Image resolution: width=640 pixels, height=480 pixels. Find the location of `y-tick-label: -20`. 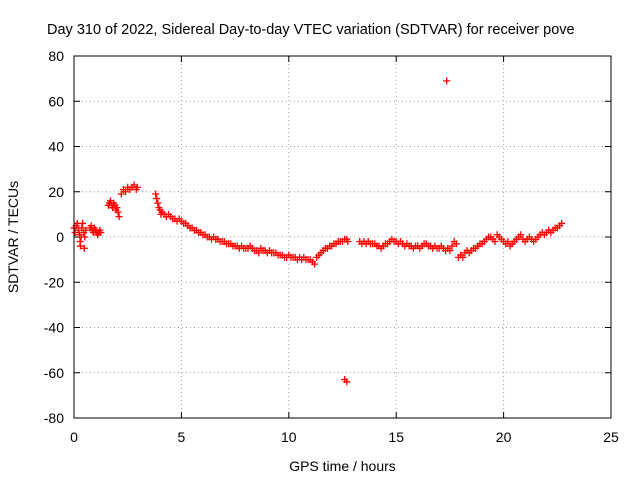

y-tick-label: -20 is located at coordinates (54, 282).